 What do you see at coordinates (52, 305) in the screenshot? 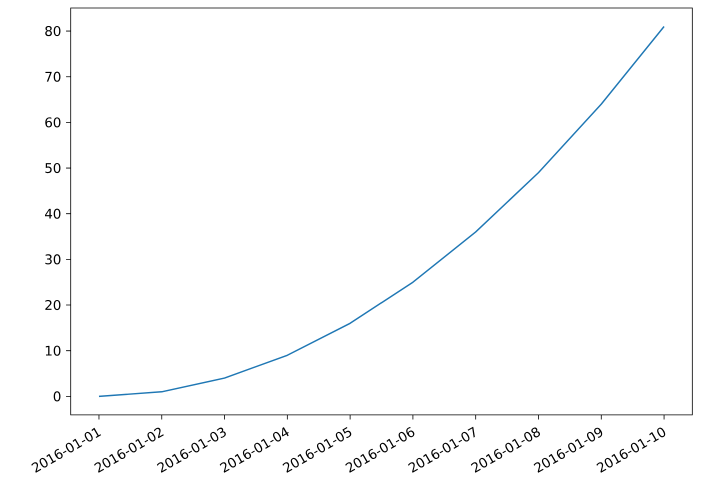
I see `y-tick-label: 20` at bounding box center [52, 305].